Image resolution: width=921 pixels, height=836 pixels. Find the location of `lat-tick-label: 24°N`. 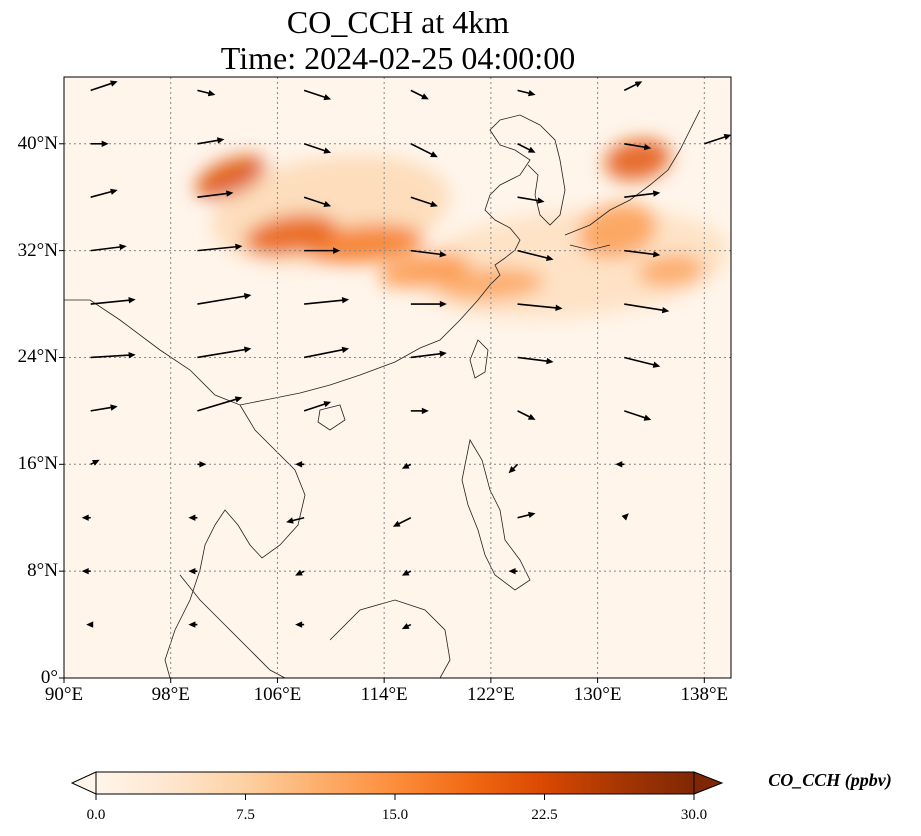

lat-tick-label: 24°N is located at coordinates (37, 357).